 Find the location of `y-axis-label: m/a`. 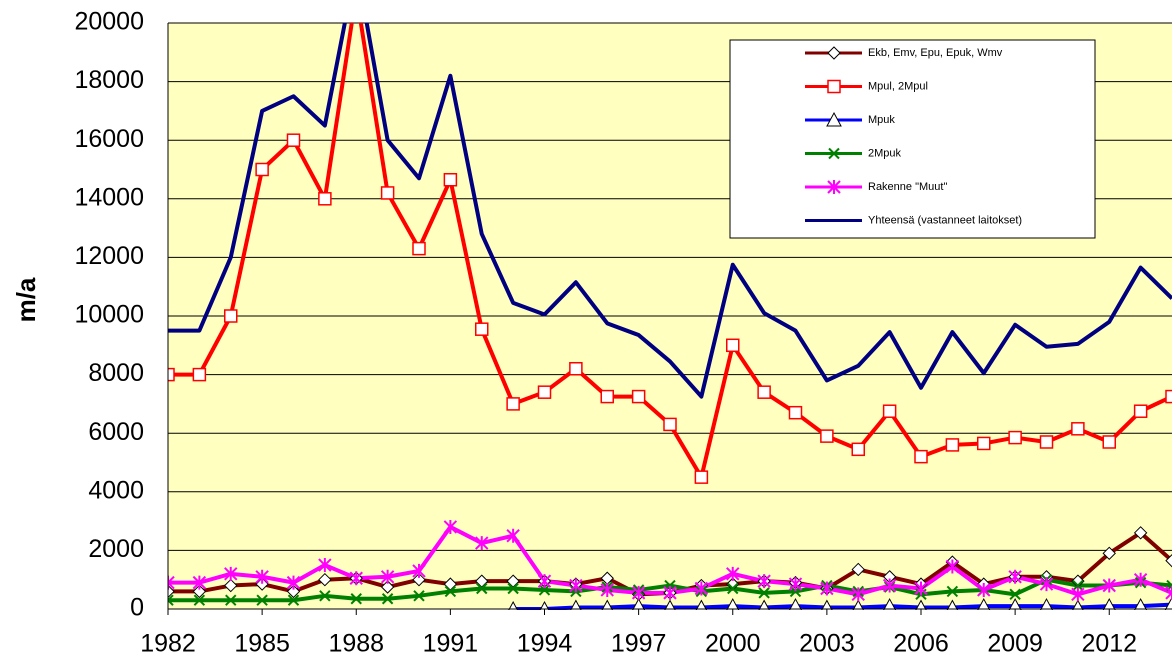

y-axis-label: m/a is located at coordinates (26, 299).